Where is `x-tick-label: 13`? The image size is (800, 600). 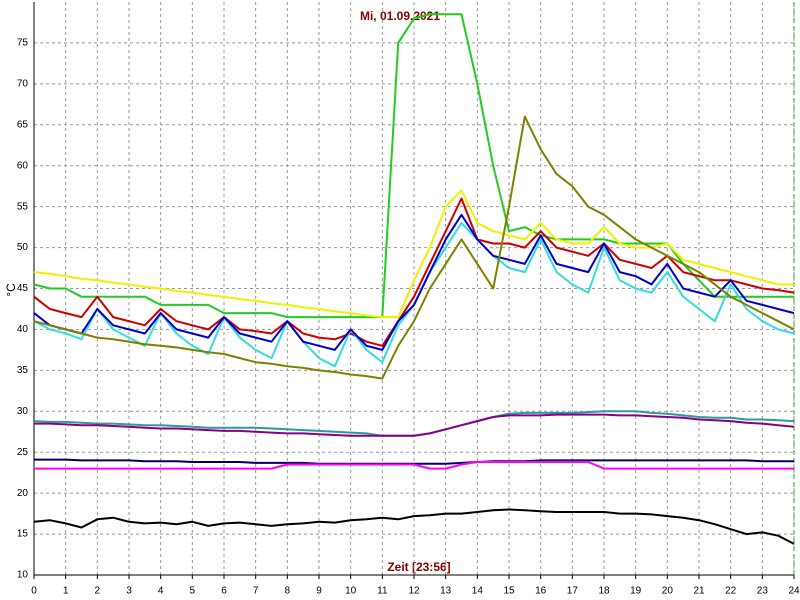
x-tick-label: 13 is located at coordinates (446, 591).